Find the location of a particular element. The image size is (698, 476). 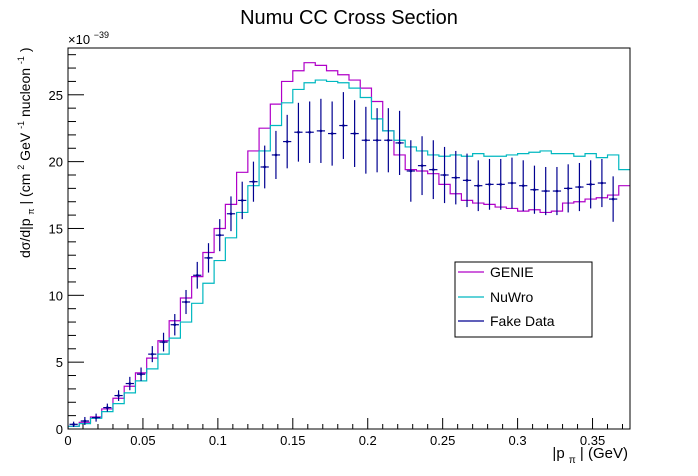

legend-label-nuwro: NuWro is located at coordinates (512, 297).